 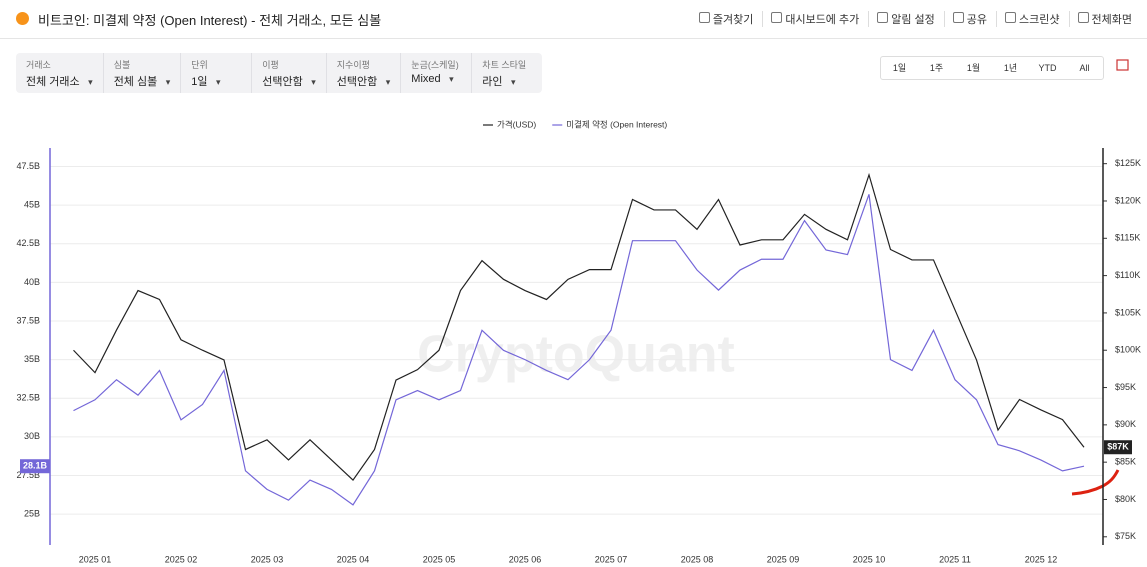 What do you see at coordinates (992, 68) in the screenshot?
I see `range-buttons: 1일 1주 1월 1년 YTD All` at bounding box center [992, 68].